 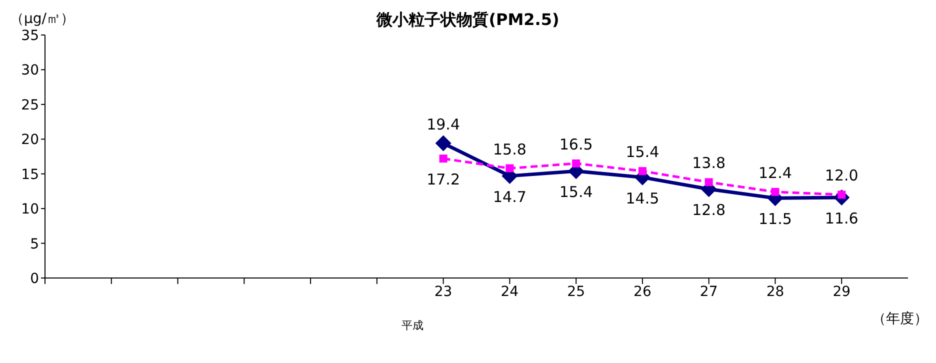 What do you see at coordinates (709, 292) in the screenshot?
I see `x-tick-label: 27` at bounding box center [709, 292].